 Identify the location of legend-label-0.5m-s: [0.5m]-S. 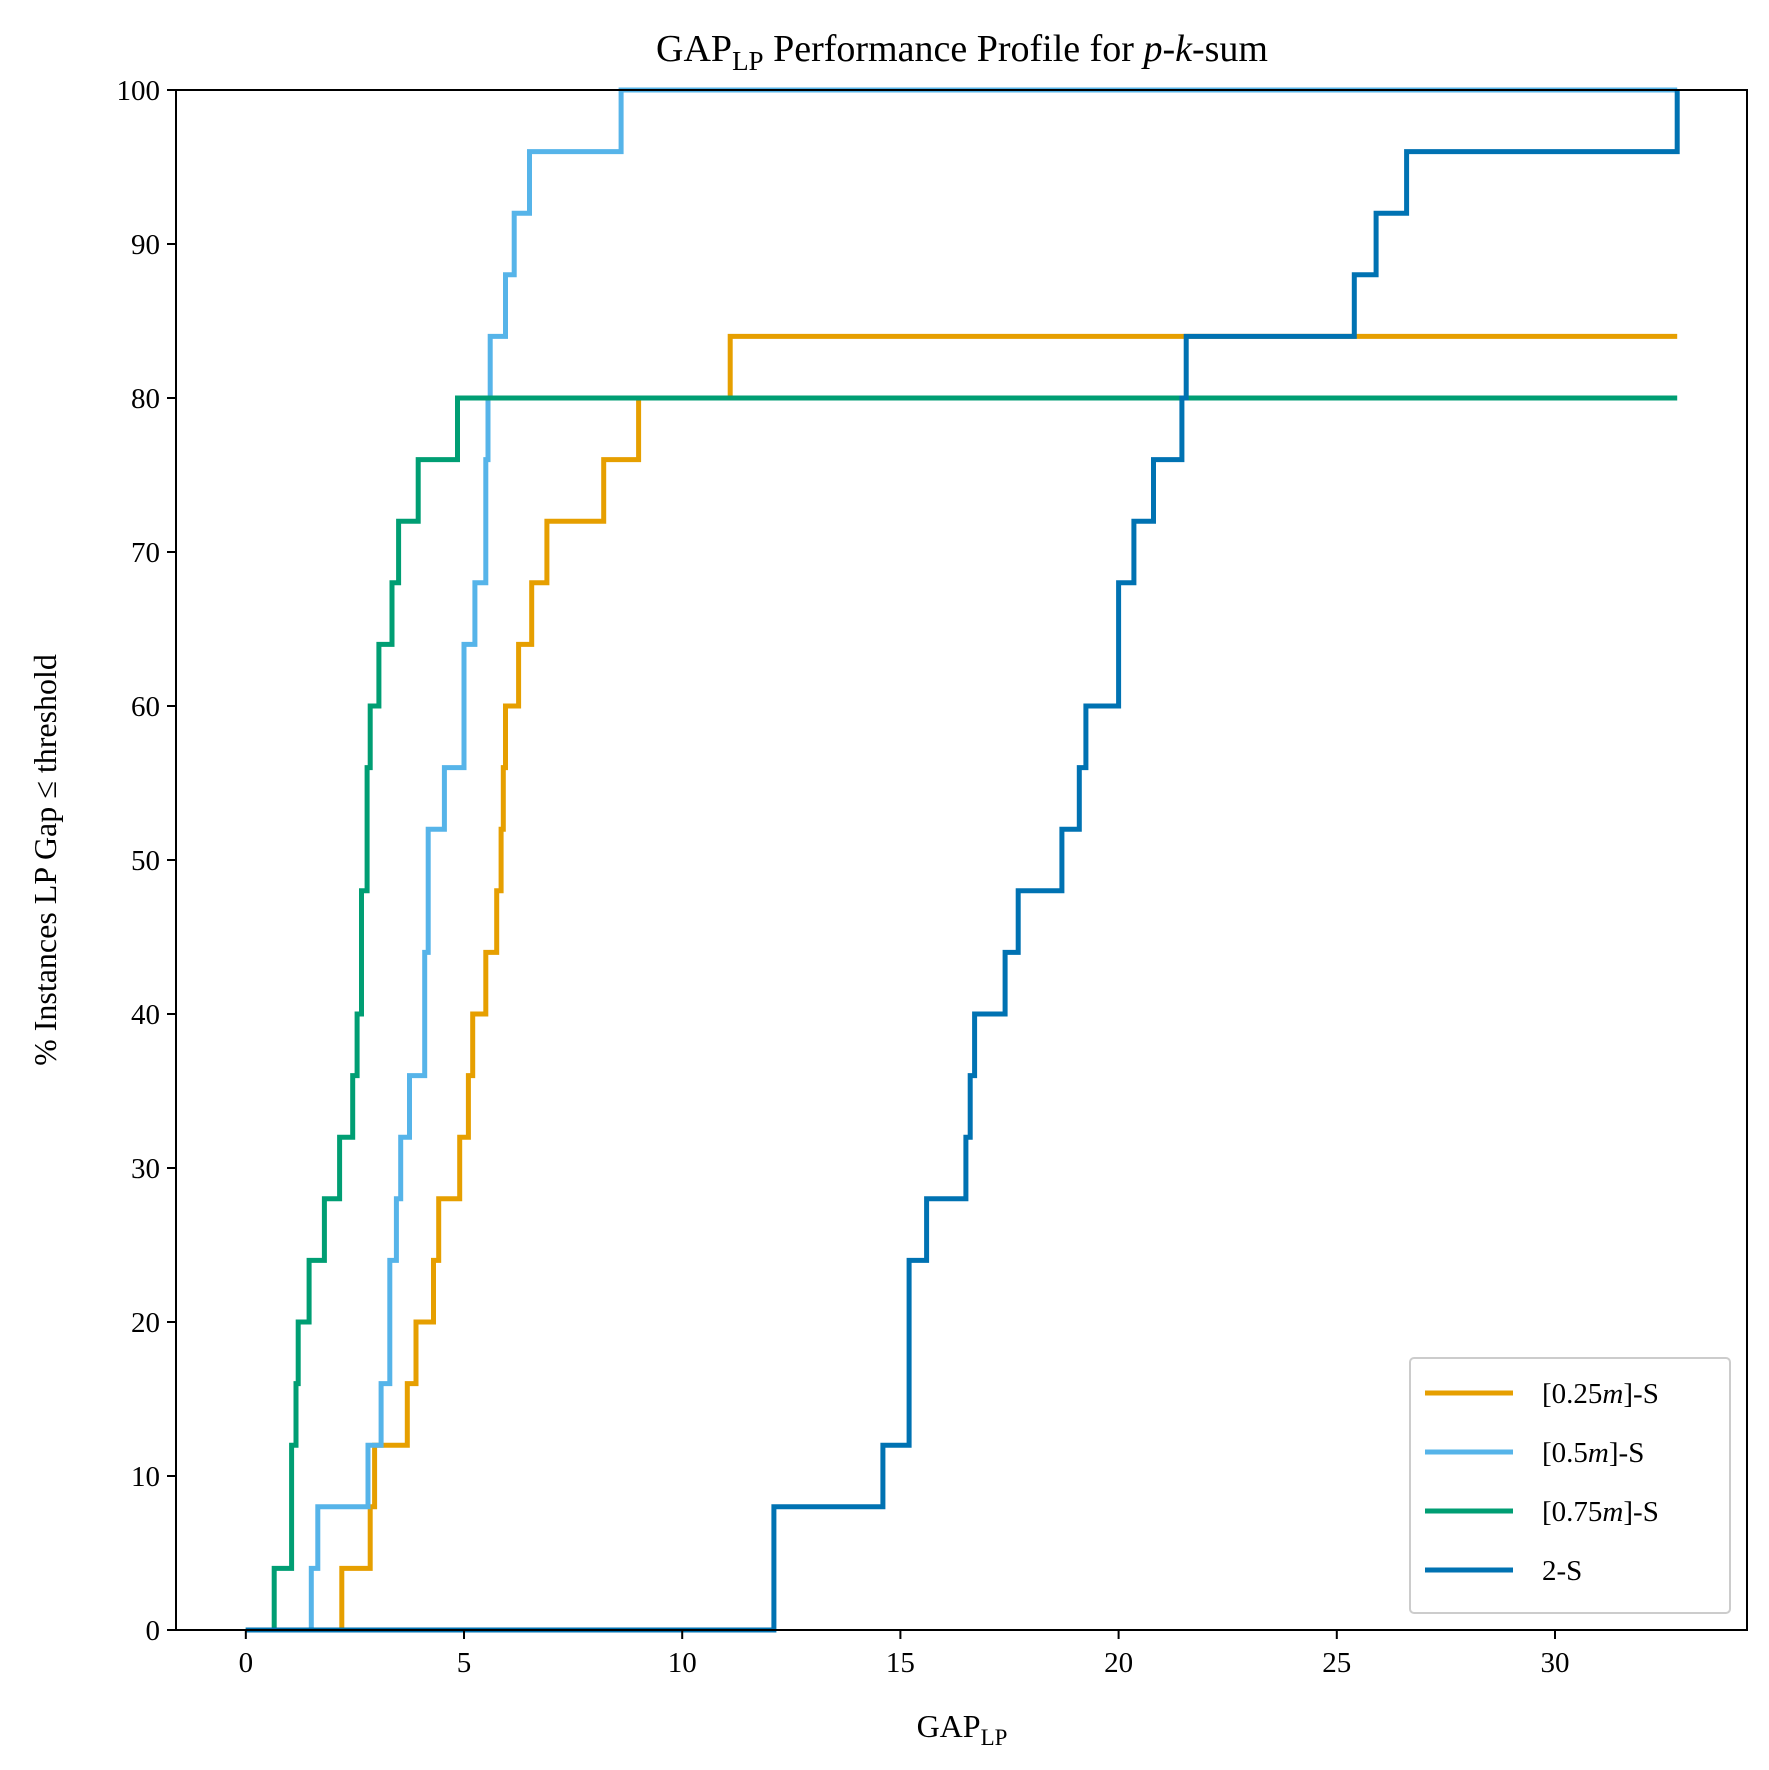
(1593, 1453).